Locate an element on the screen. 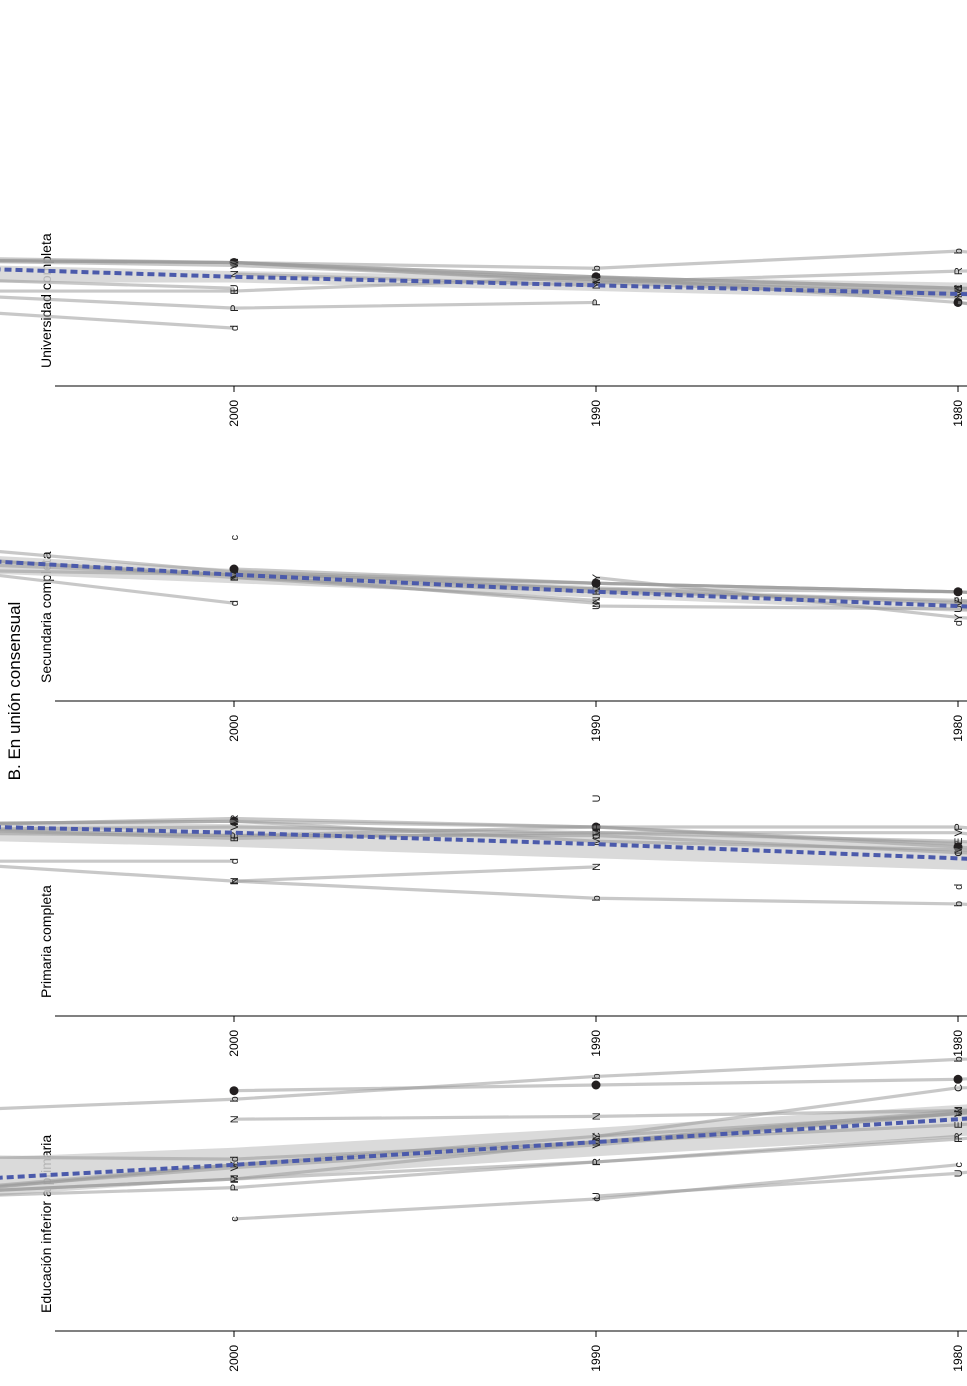 This screenshot has height=1386, width=967. series-brasil: bbbbb is located at coordinates (483, 889).